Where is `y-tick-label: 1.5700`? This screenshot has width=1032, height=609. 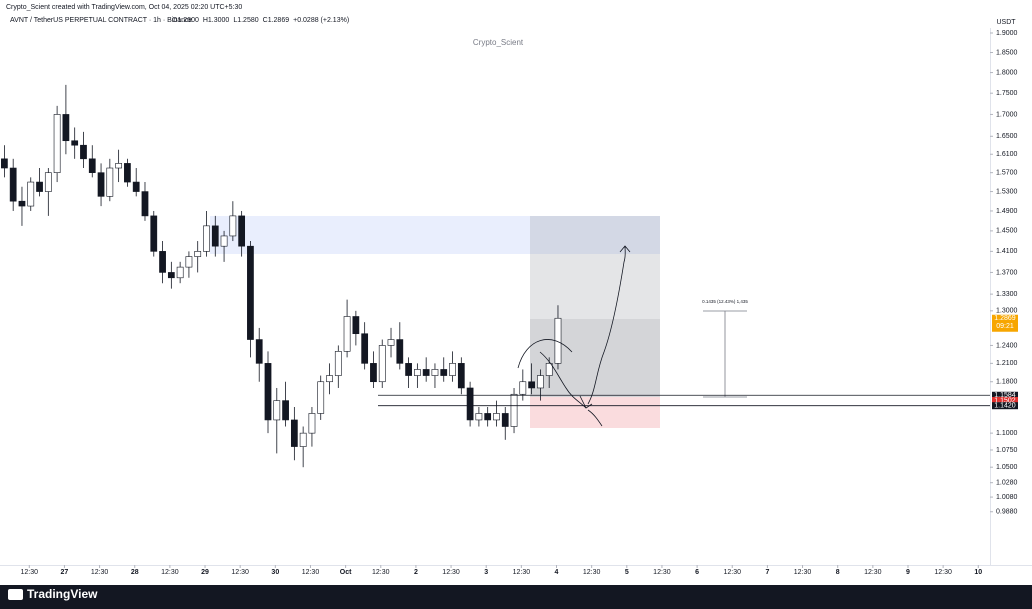
y-tick-label: 1.5700 is located at coordinates (1007, 173).